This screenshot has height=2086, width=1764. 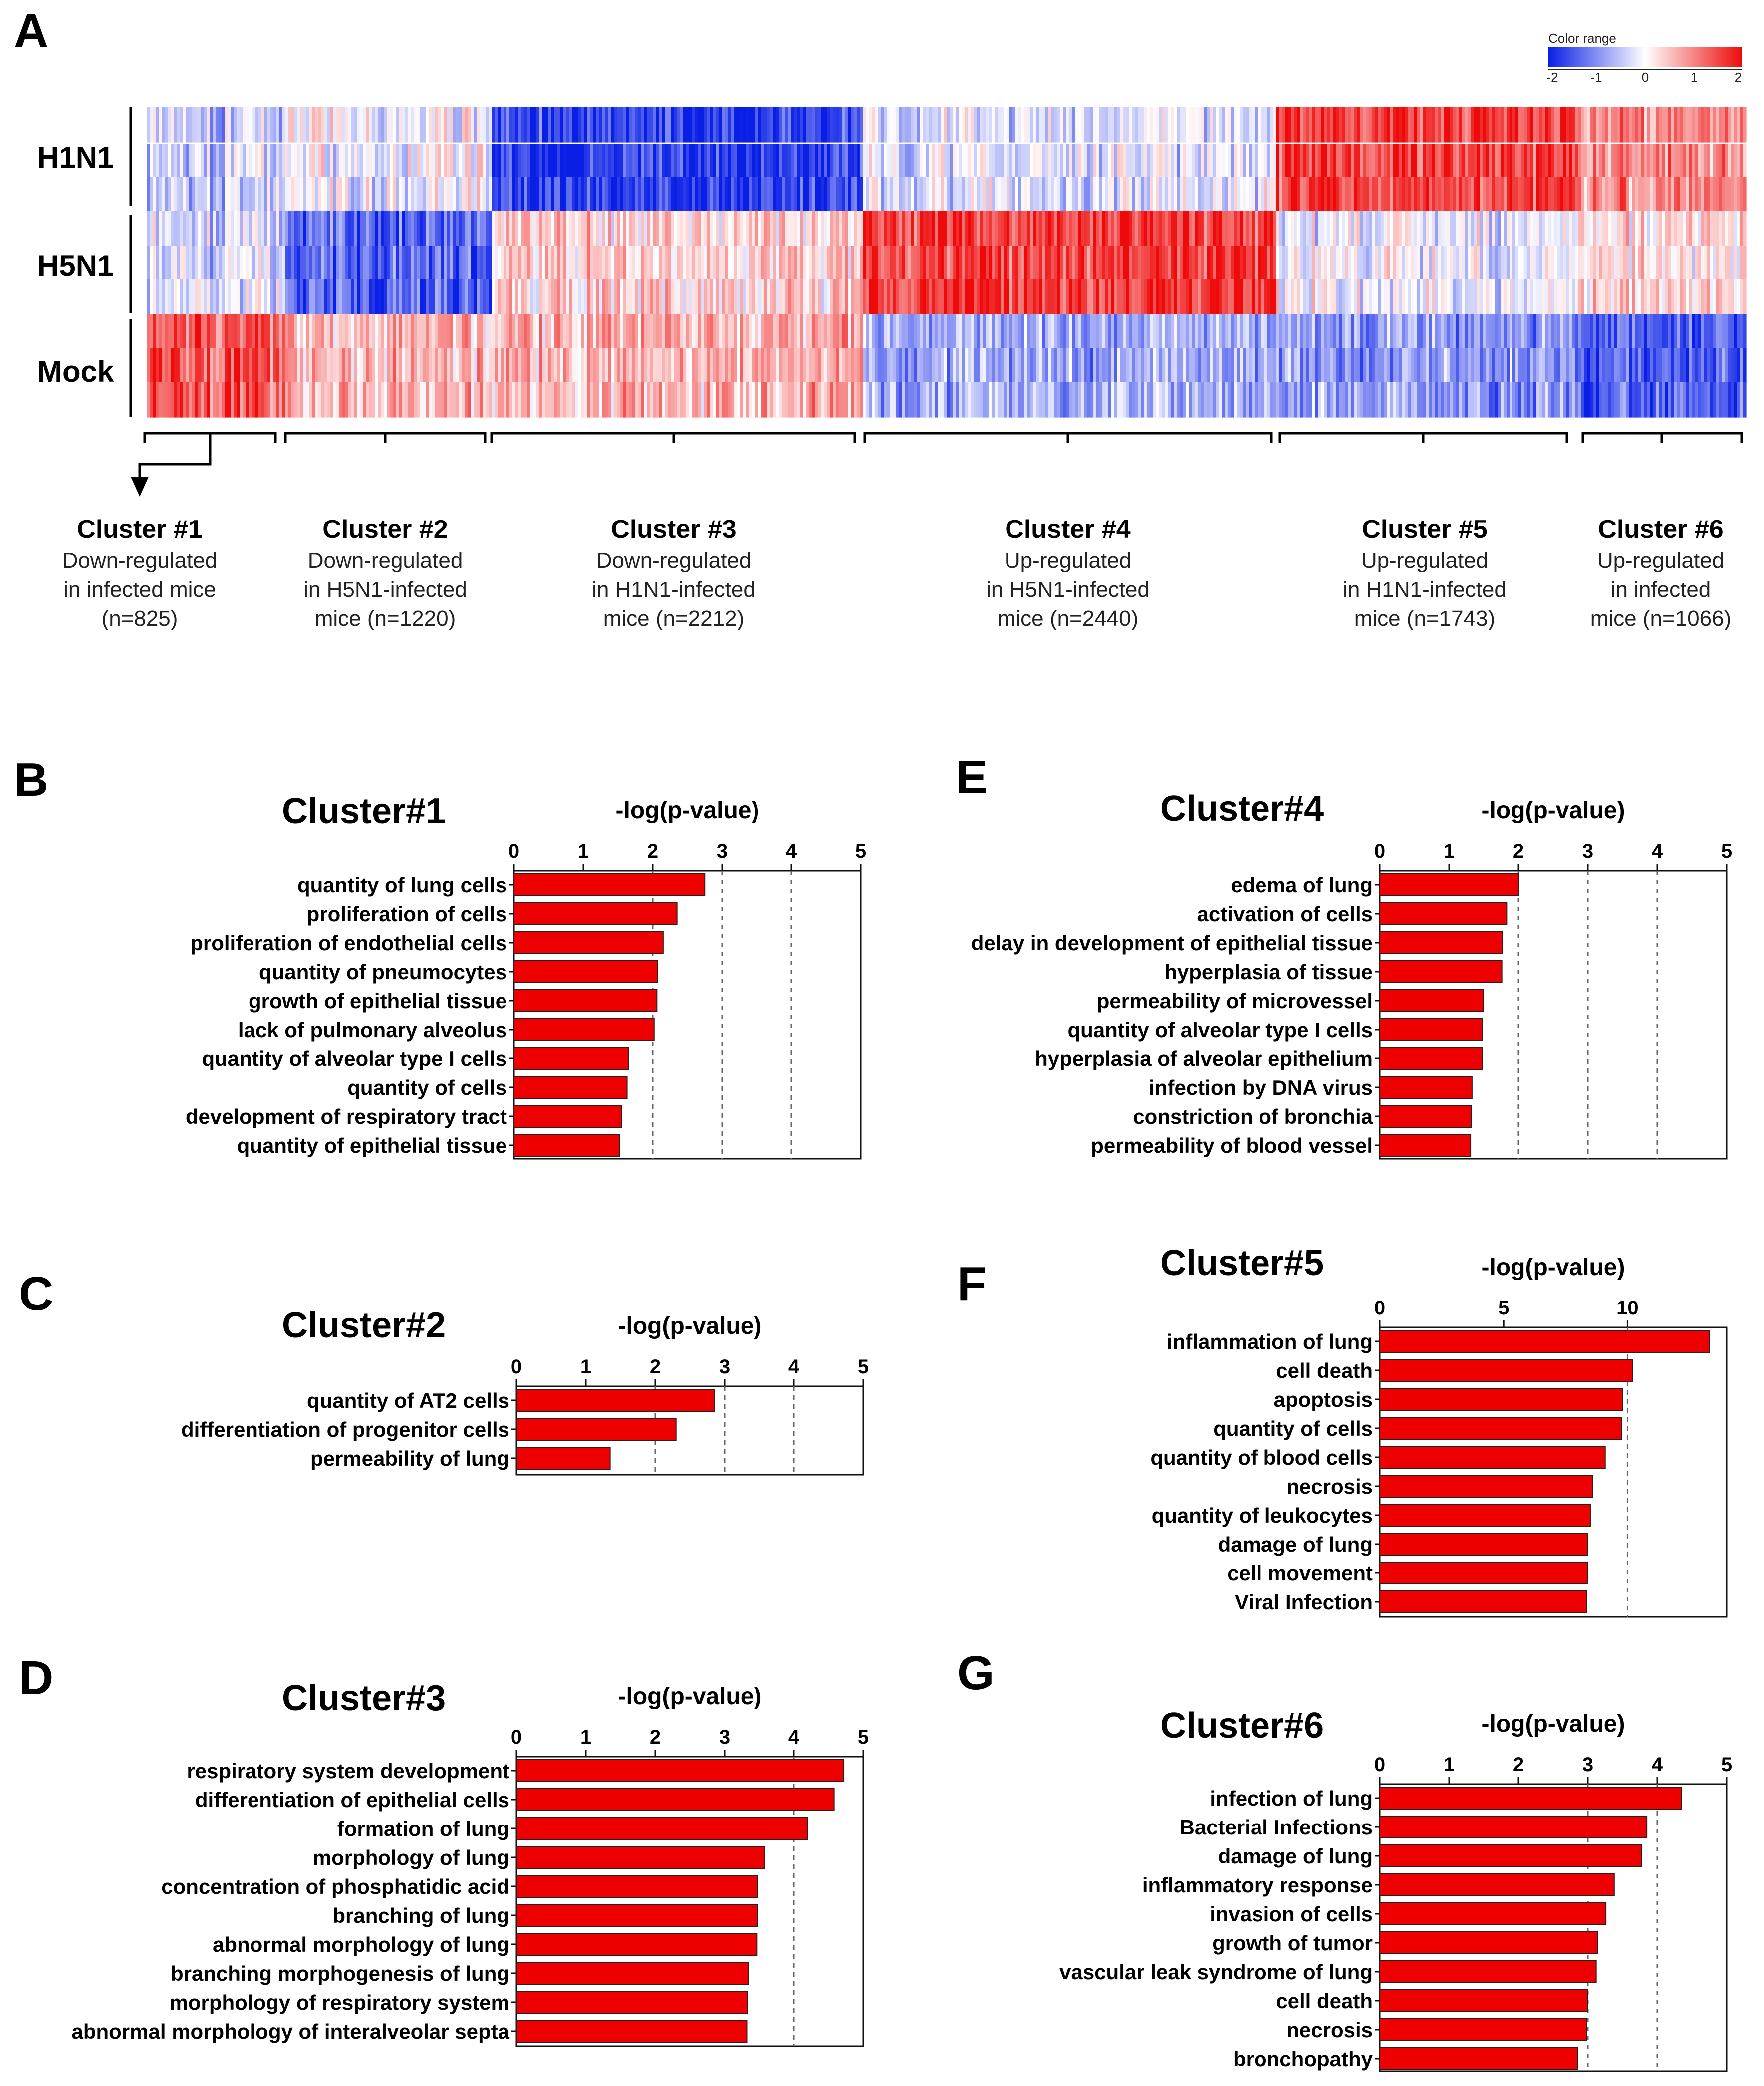 What do you see at coordinates (675, 1800) in the screenshot?
I see `bar` at bounding box center [675, 1800].